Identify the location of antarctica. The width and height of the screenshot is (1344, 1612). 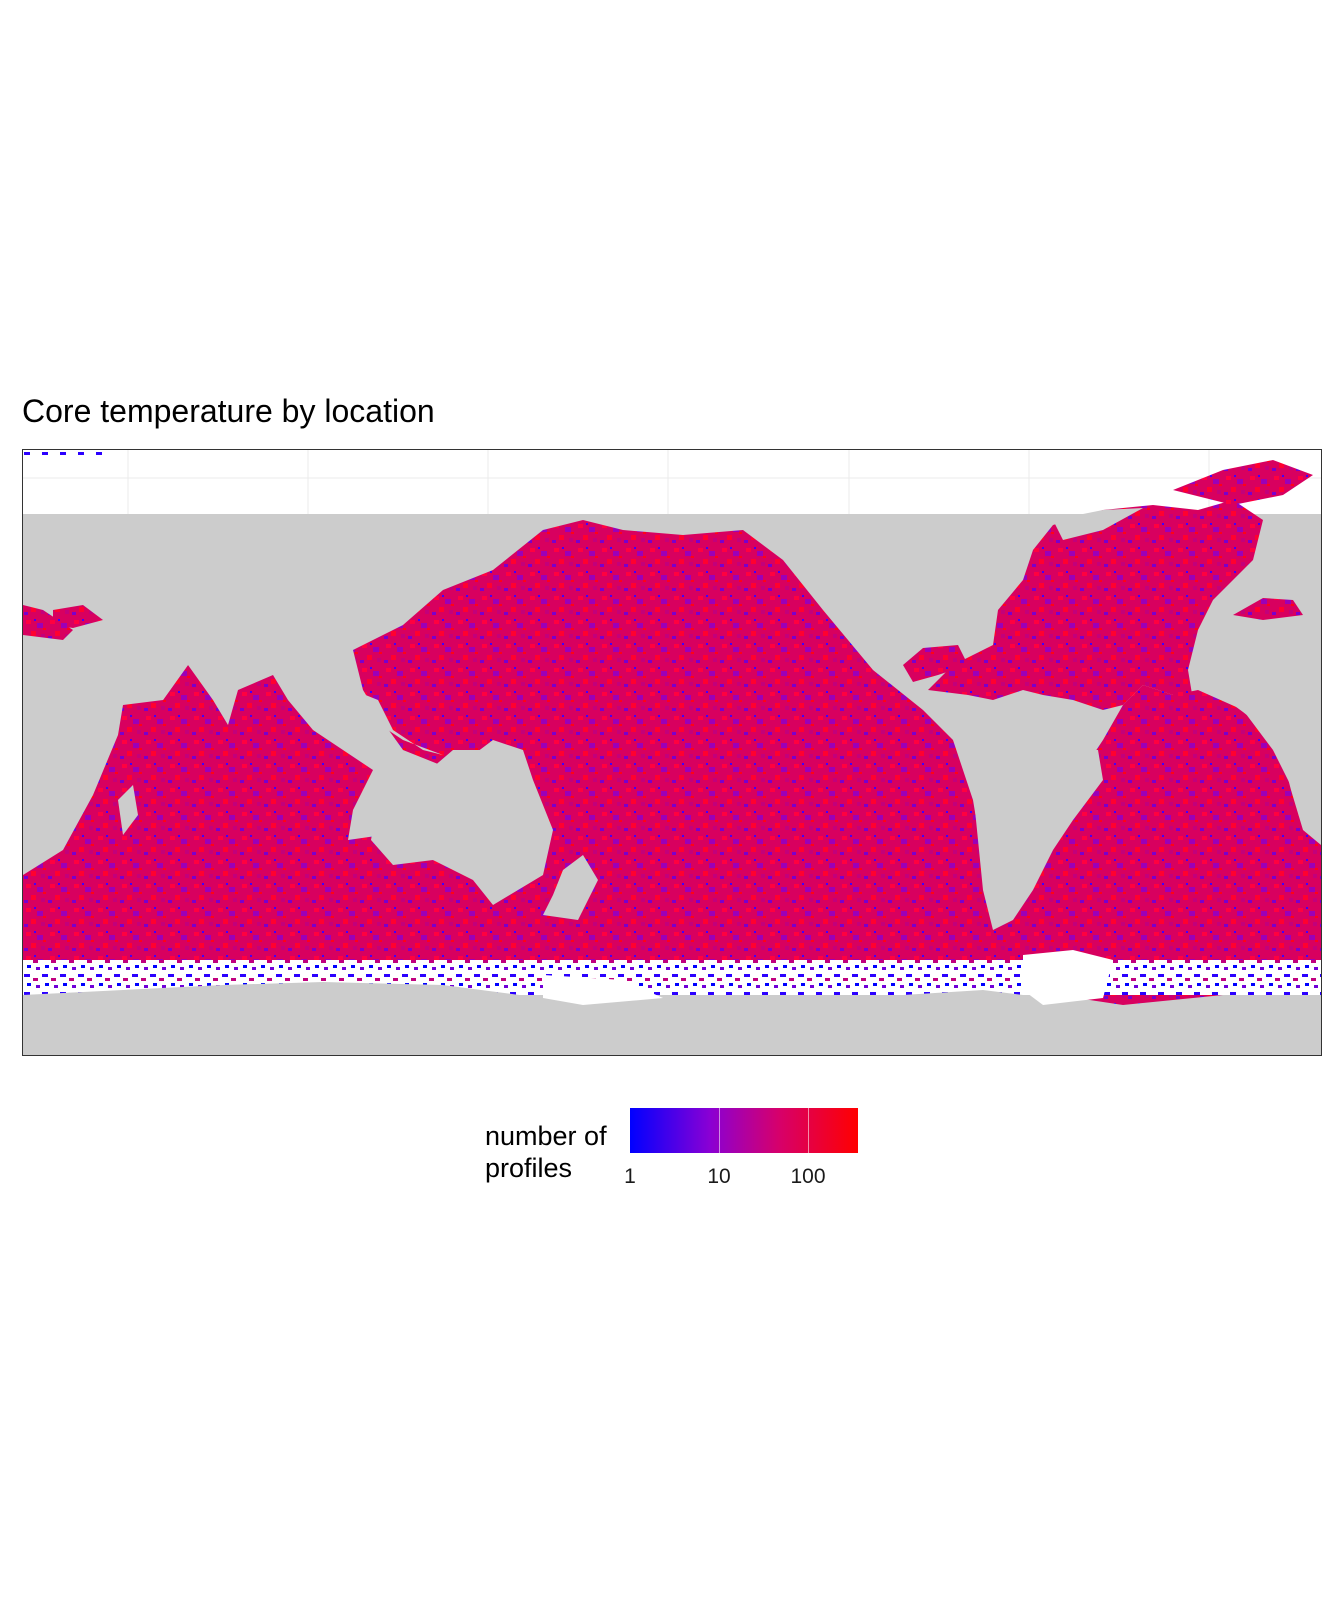
(672, 1018).